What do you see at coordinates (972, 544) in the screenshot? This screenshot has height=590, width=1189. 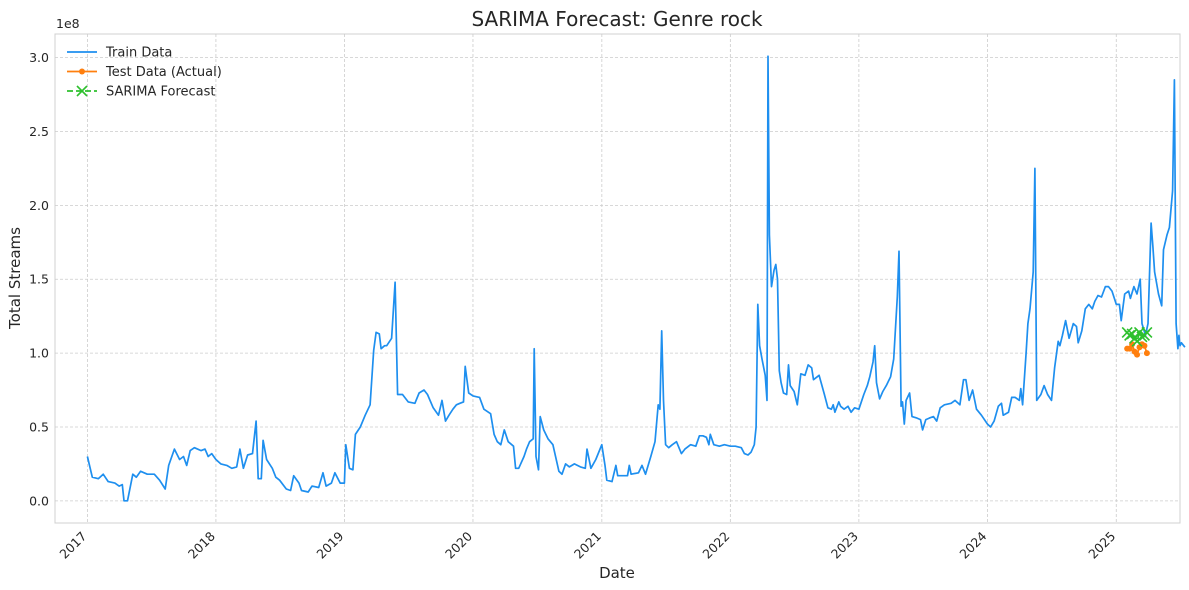 I see `x-tick-label: 2024` at bounding box center [972, 544].